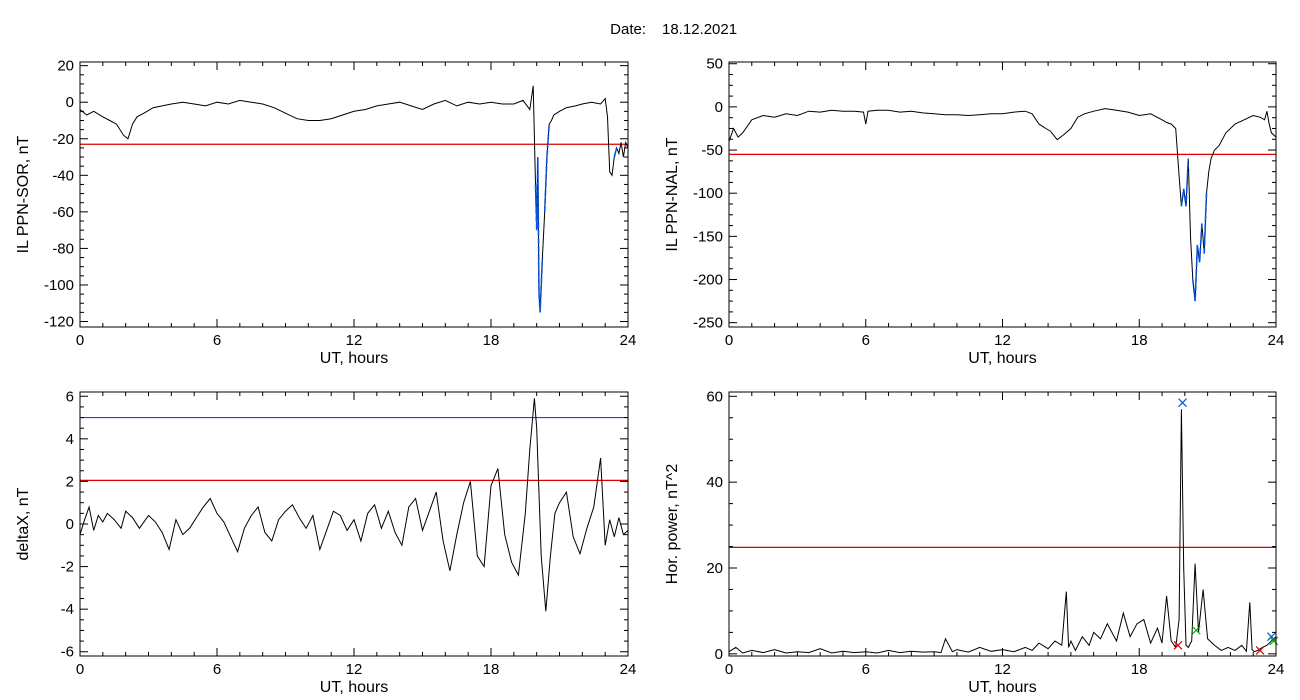 The image size is (1300, 700). What do you see at coordinates (67, 609) in the screenshot?
I see `y-tick-label: -4` at bounding box center [67, 609].